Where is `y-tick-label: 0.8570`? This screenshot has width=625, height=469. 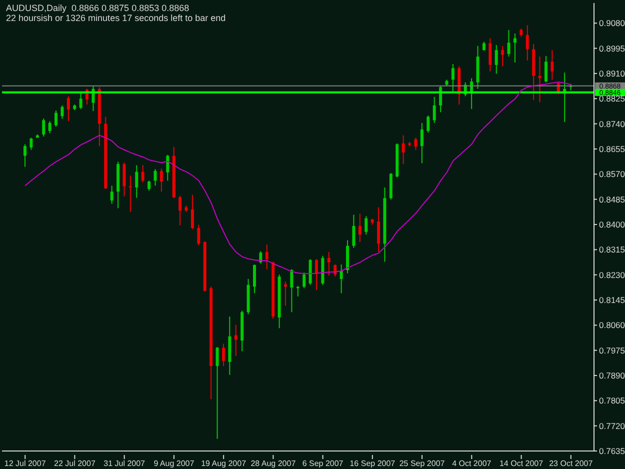
y-tick-label: 0.8570 is located at coordinates (612, 174).